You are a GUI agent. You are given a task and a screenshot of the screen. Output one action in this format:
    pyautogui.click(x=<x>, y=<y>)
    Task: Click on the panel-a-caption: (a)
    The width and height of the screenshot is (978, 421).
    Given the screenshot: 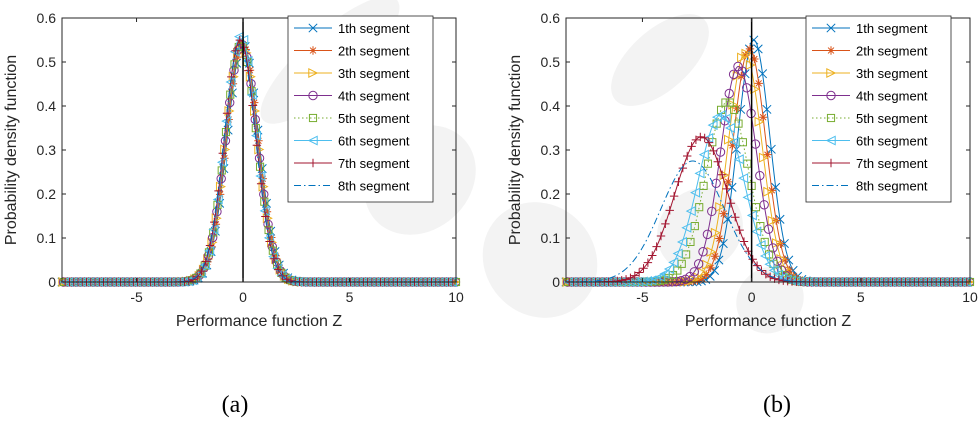 What is the action you would take?
    pyautogui.click(x=235, y=405)
    